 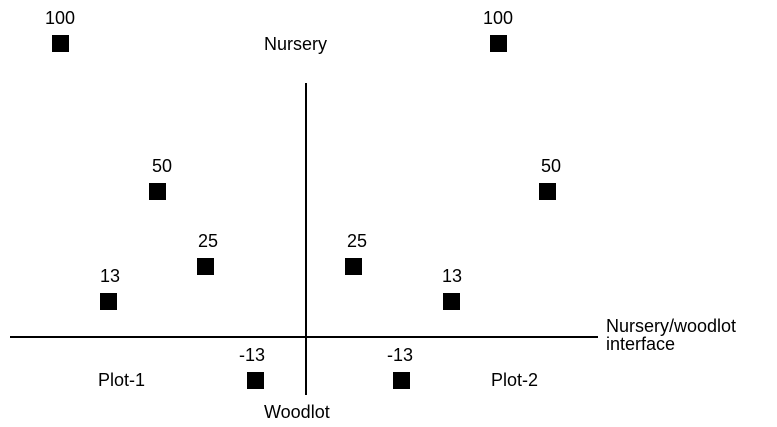 I want to click on plot1-point-label: 50, so click(x=162, y=166).